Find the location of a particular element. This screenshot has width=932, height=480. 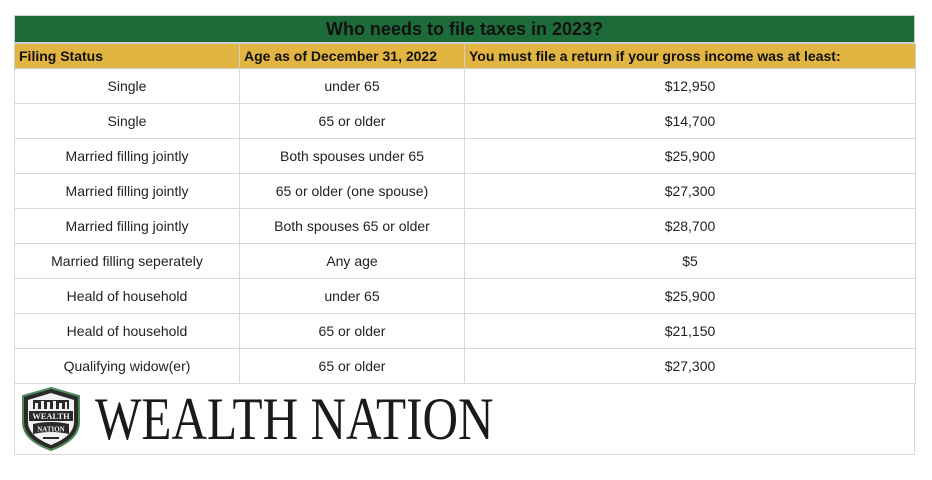

logo-row: WEALTH NATION WEALTH NATION is located at coordinates (464, 419).